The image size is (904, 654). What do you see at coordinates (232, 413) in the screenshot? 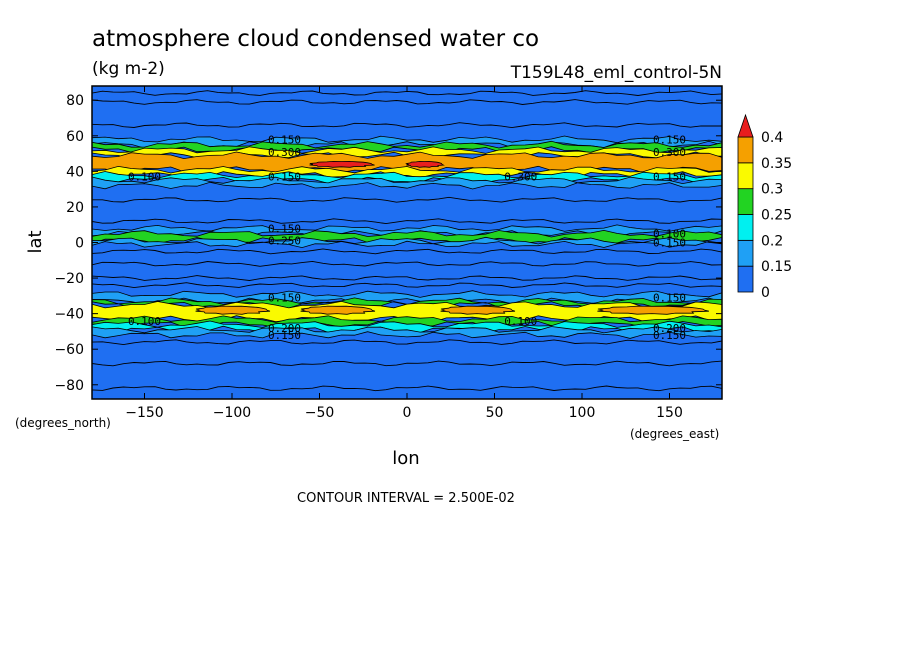
I see `x-tick-label: −100` at bounding box center [232, 413].